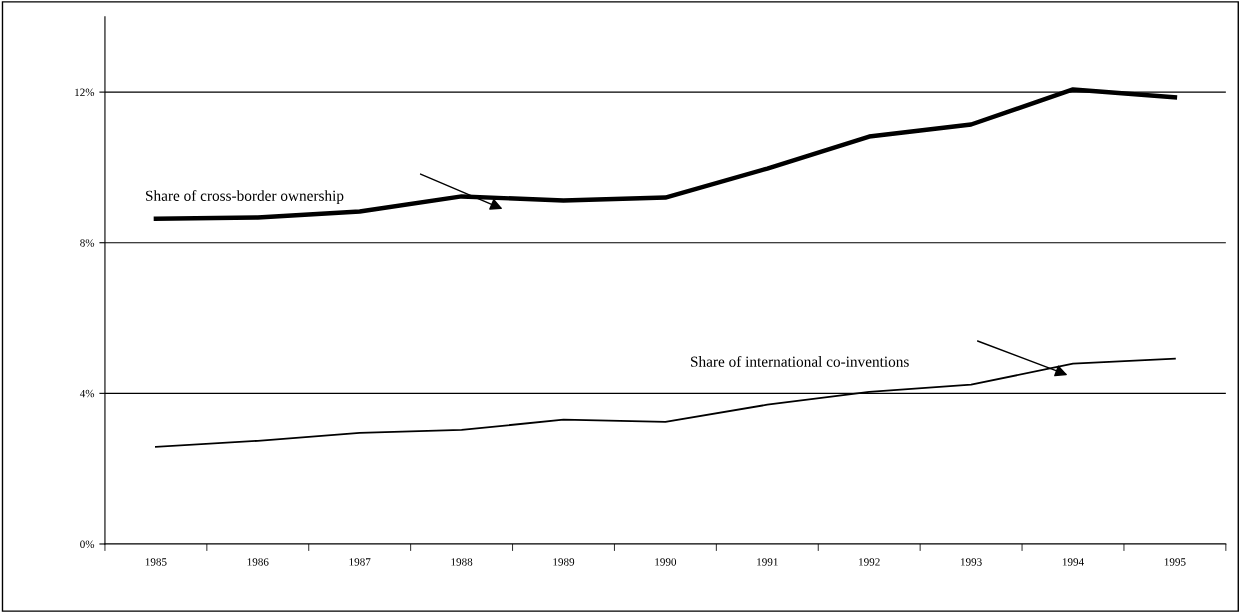  I want to click on y-tick-label: 8%, so click(87, 243).